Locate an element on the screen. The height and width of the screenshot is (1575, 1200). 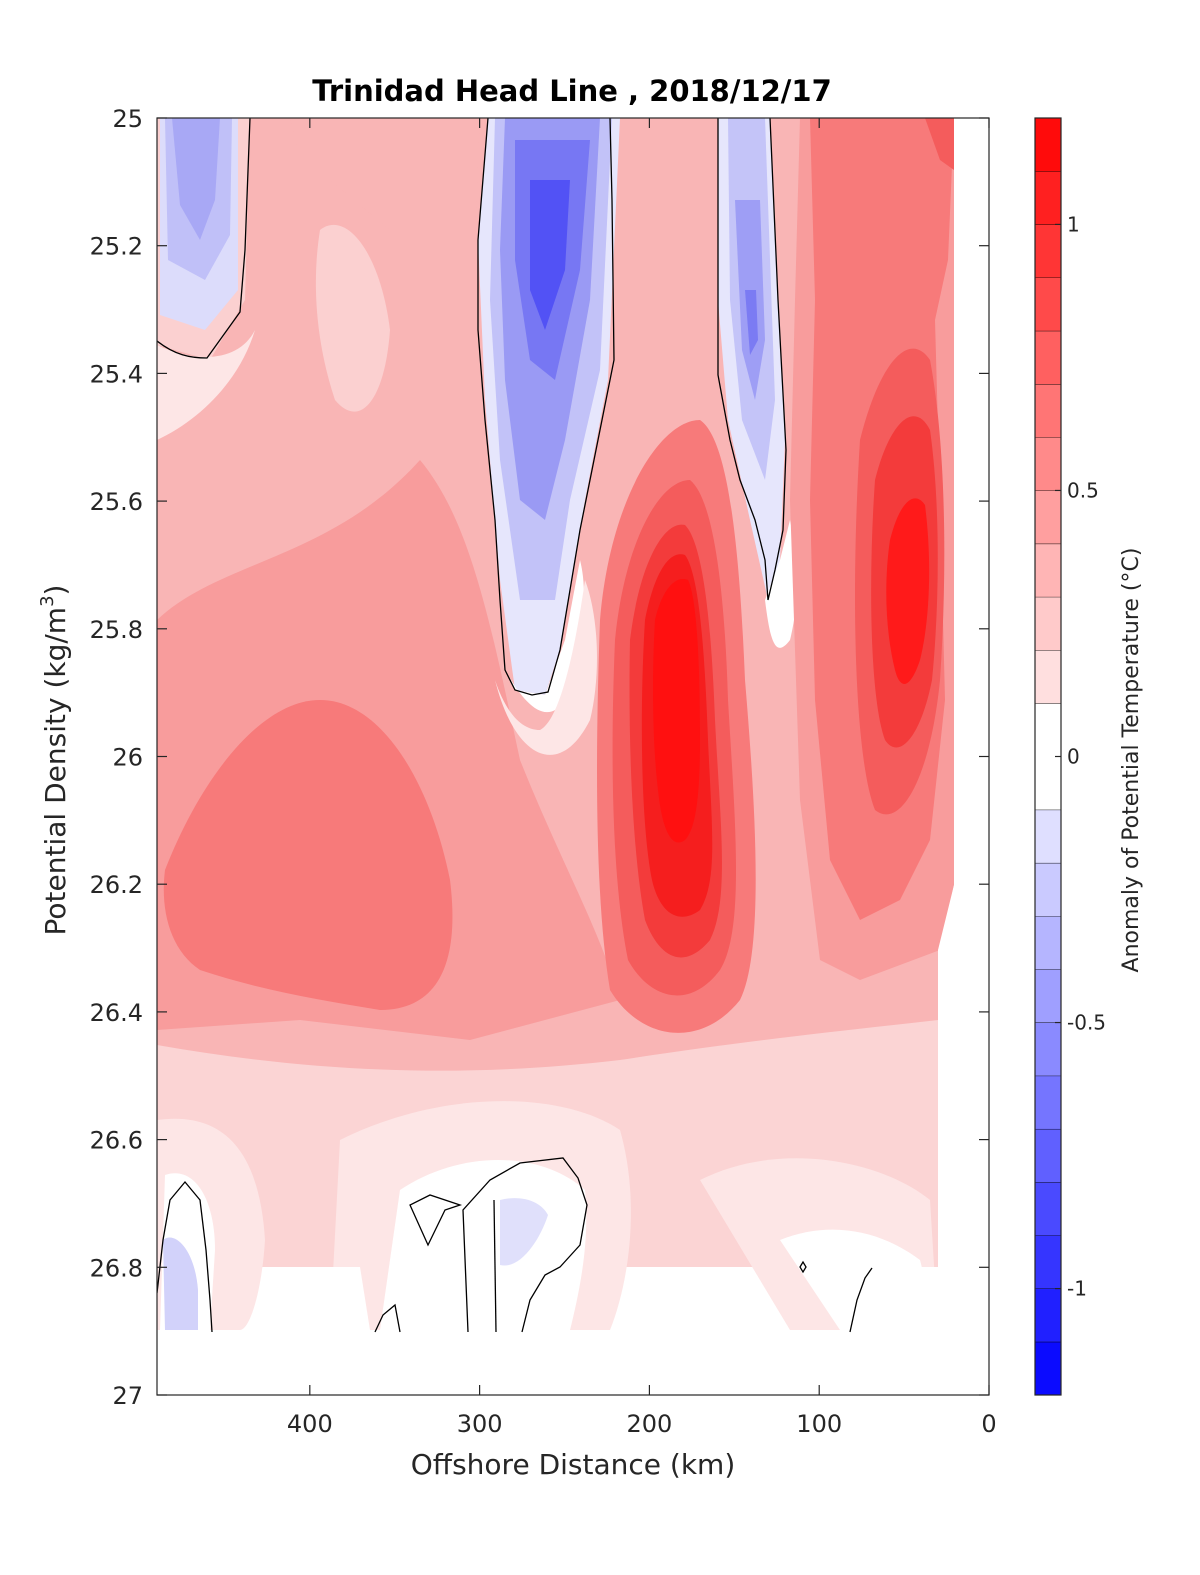
zero-contour-lower-left is located at coordinates (185, 1256).